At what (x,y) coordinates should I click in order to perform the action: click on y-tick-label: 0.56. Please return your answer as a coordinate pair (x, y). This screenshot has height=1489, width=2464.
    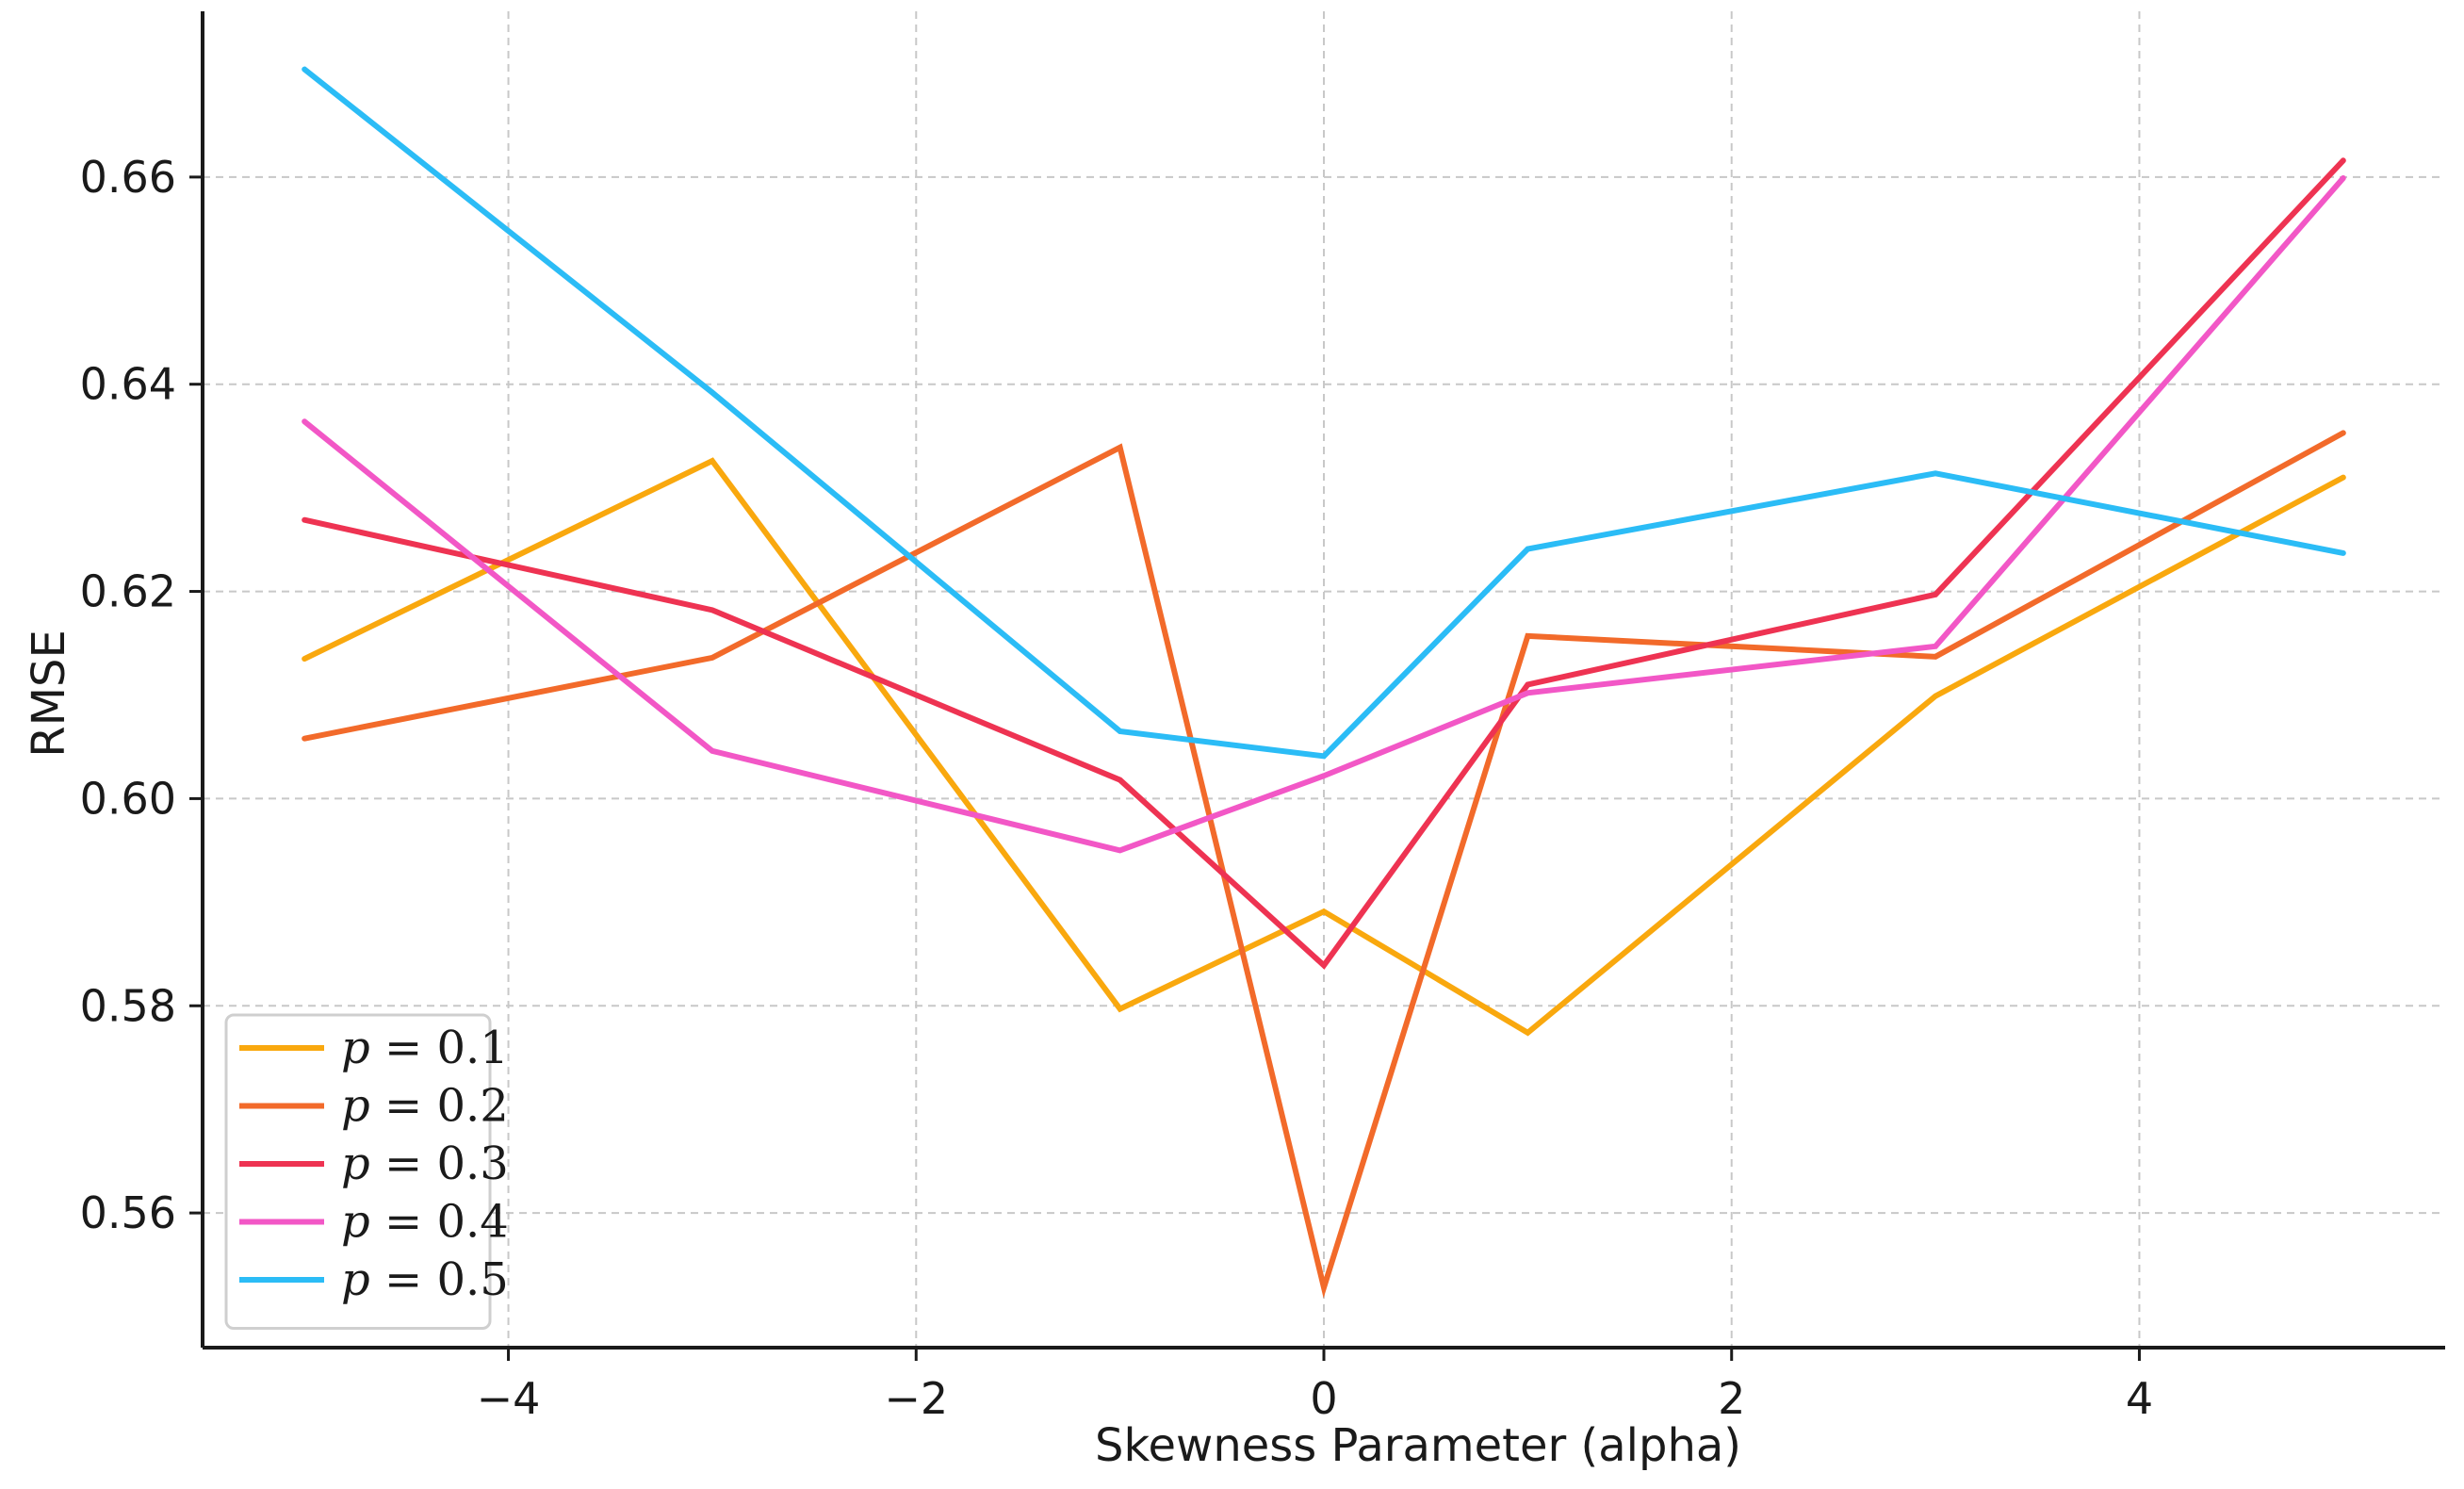
    Looking at the image, I should click on (128, 1213).